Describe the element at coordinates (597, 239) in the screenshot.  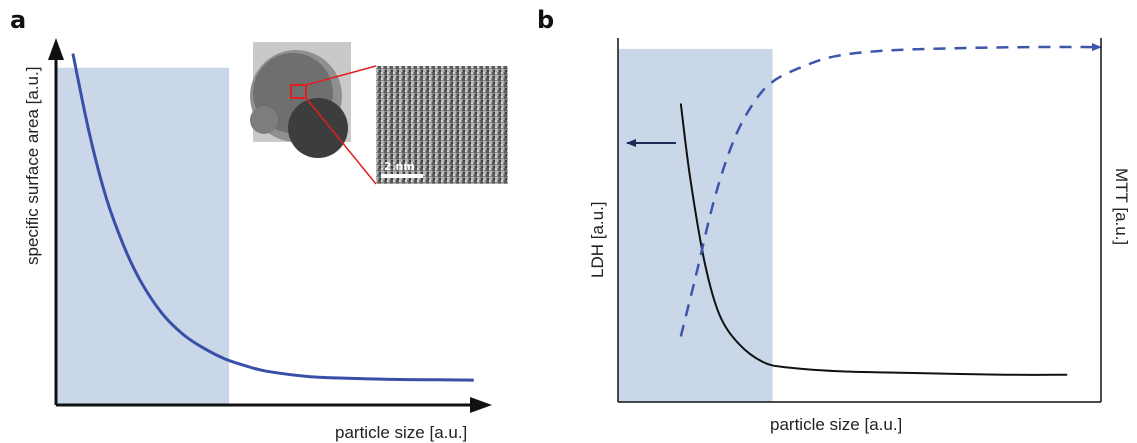
I see `panel-b-ldh-axis-label: LDH [a.u.]` at that location.